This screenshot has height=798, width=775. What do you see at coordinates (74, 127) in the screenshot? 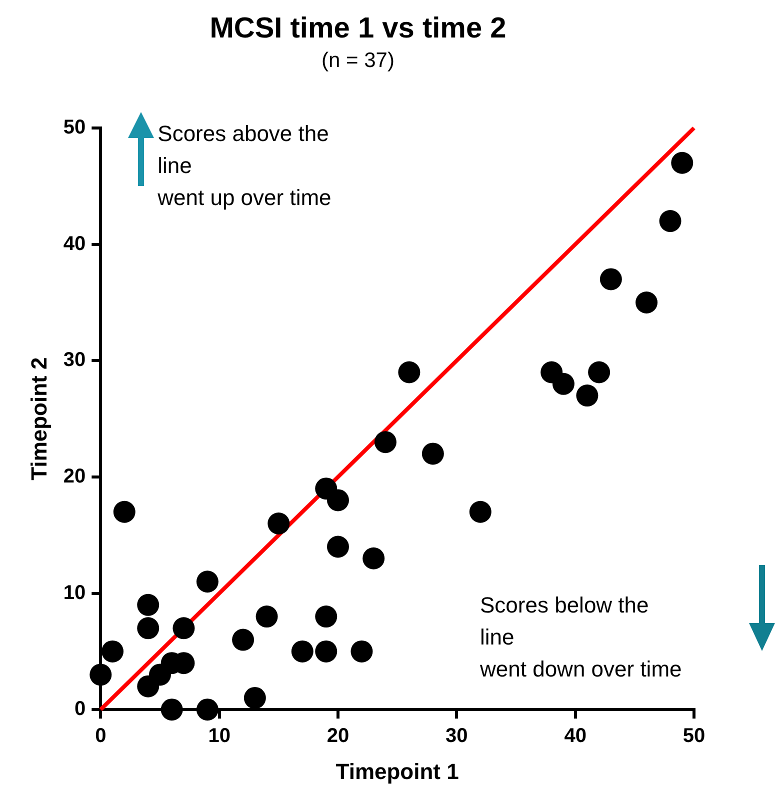
I see `y-tick-label: 50` at bounding box center [74, 127].